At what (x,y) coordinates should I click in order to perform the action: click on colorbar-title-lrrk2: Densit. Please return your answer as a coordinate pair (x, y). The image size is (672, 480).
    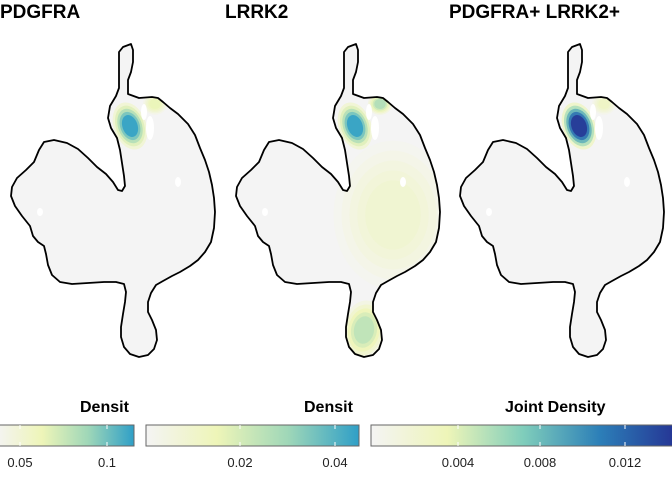
    Looking at the image, I should click on (328, 407).